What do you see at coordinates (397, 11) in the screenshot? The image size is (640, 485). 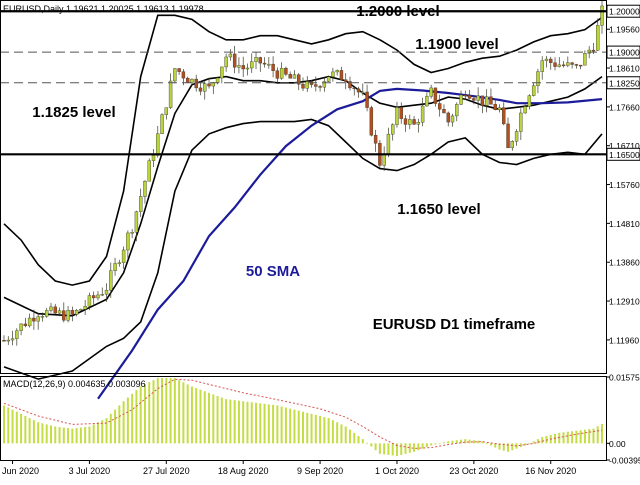 I see `level-label-1-2000: 1.2000 level` at bounding box center [397, 11].